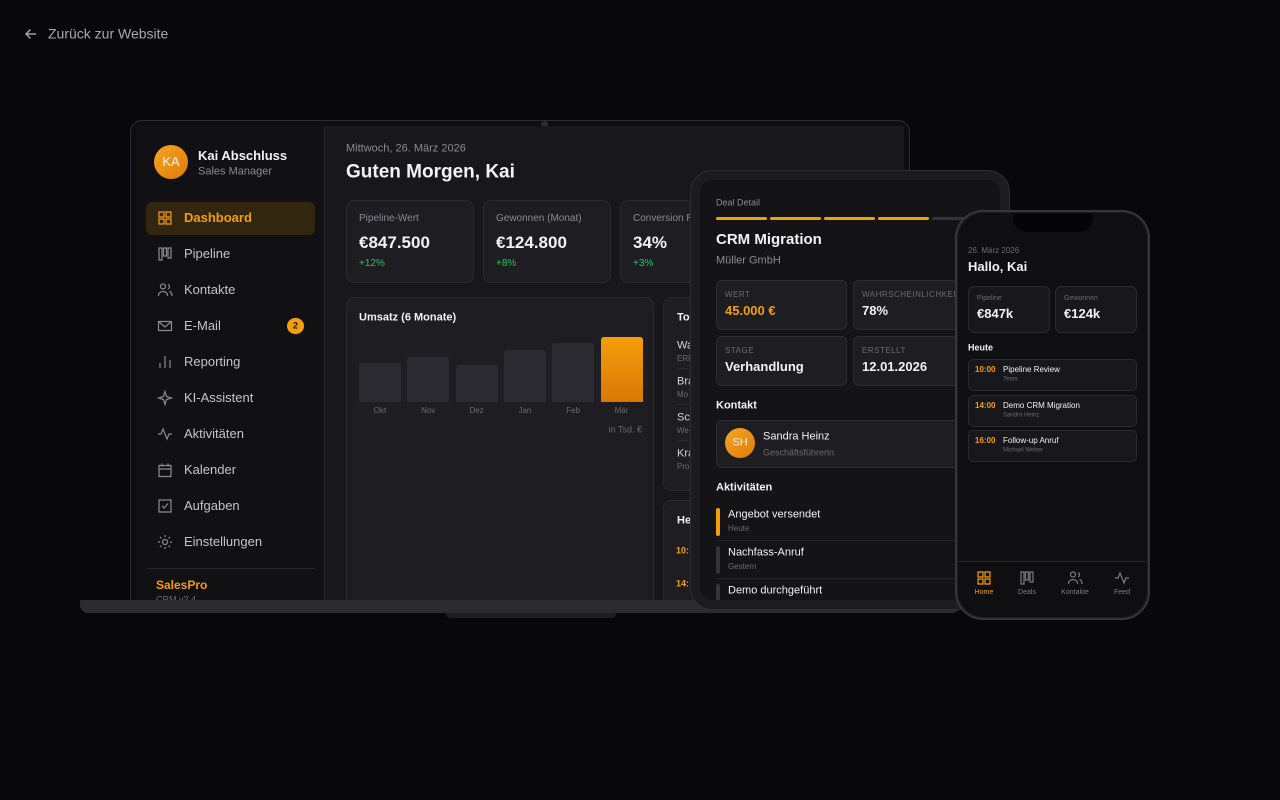  What do you see at coordinates (766, 552) in the screenshot?
I see `title: Nachfass-Anruf` at bounding box center [766, 552].